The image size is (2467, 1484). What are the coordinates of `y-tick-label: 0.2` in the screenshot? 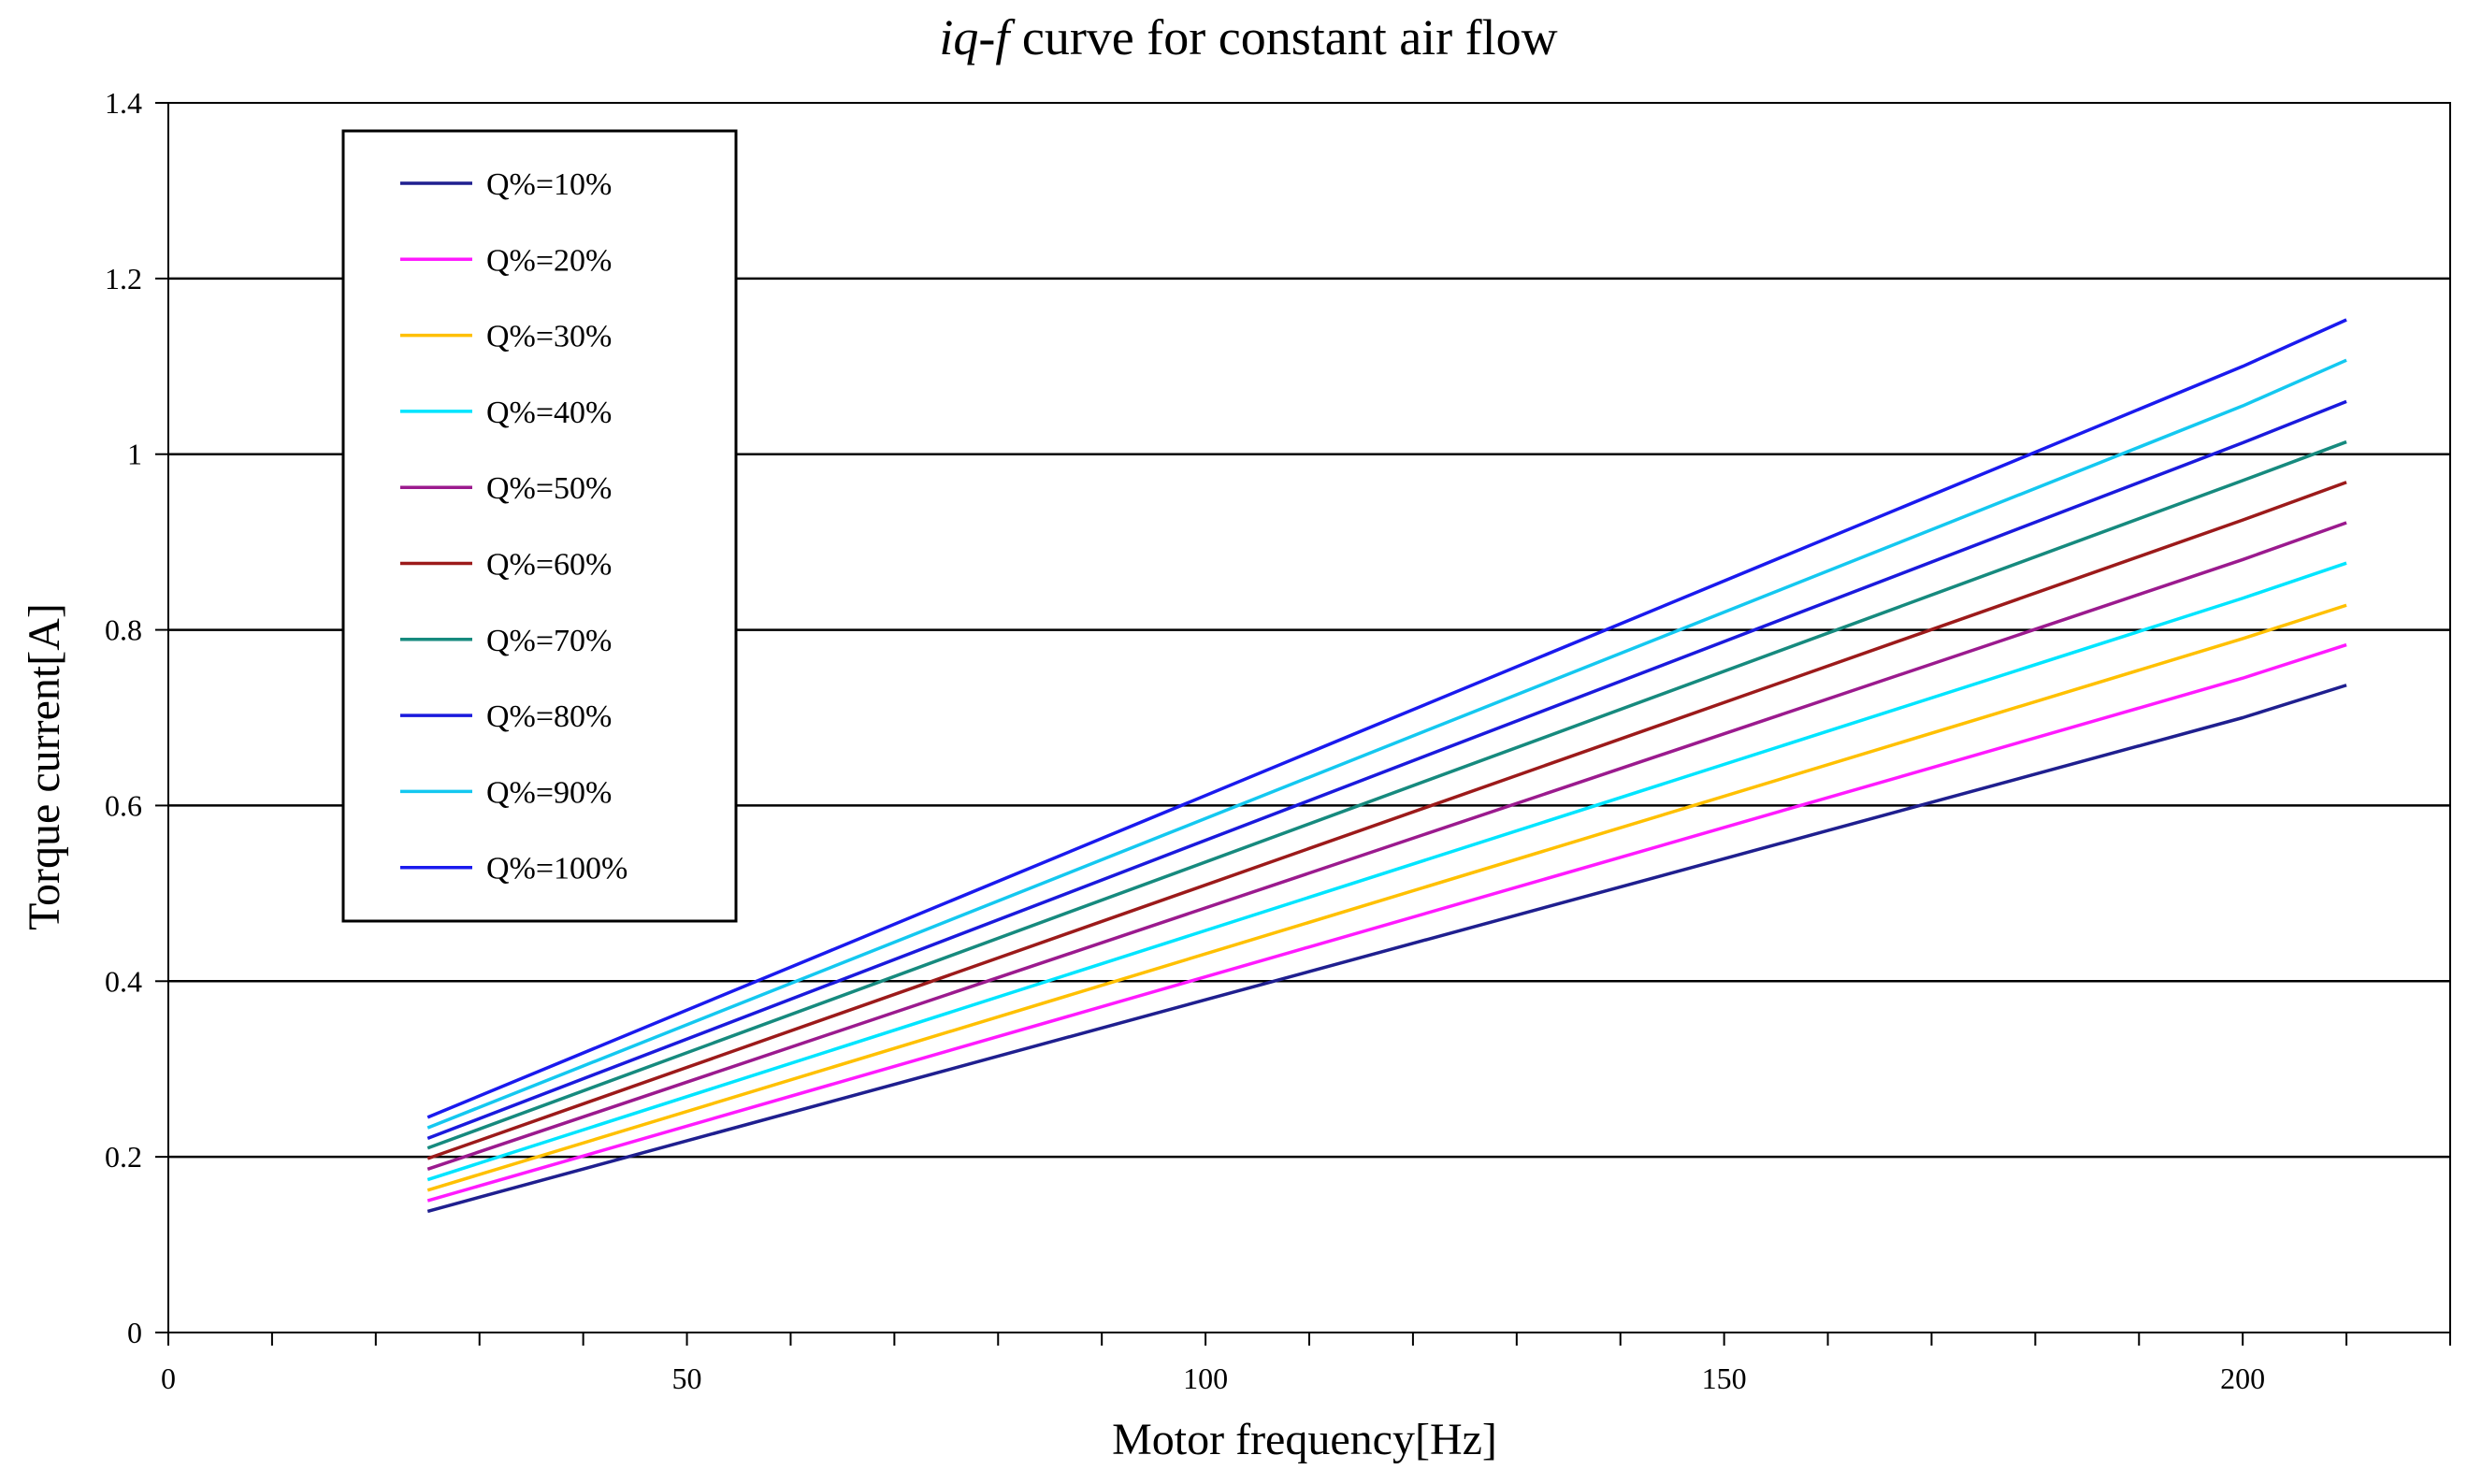 It's located at (123, 1157).